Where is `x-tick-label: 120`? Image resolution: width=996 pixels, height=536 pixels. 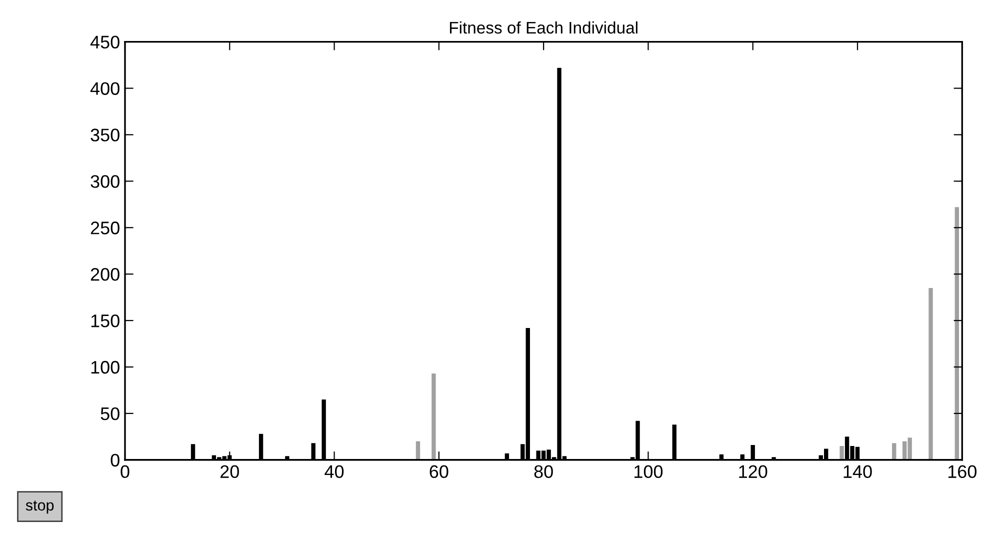 x-tick-label: 120 is located at coordinates (753, 471).